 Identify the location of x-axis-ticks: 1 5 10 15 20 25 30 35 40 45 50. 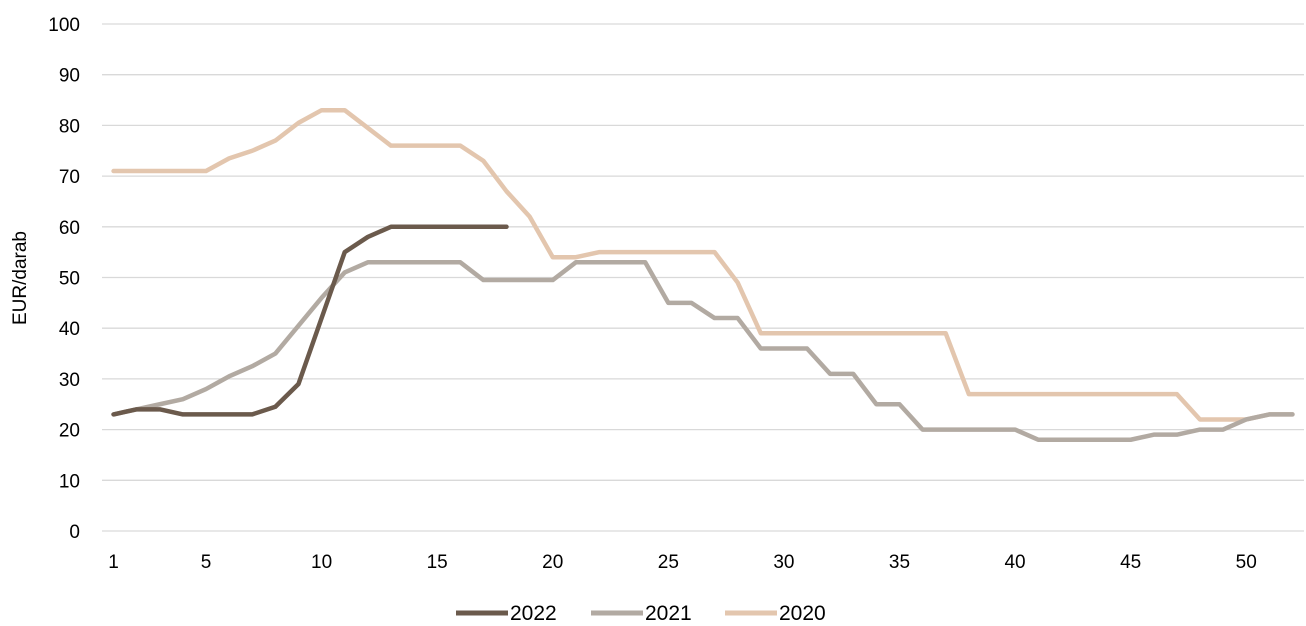
(682, 562).